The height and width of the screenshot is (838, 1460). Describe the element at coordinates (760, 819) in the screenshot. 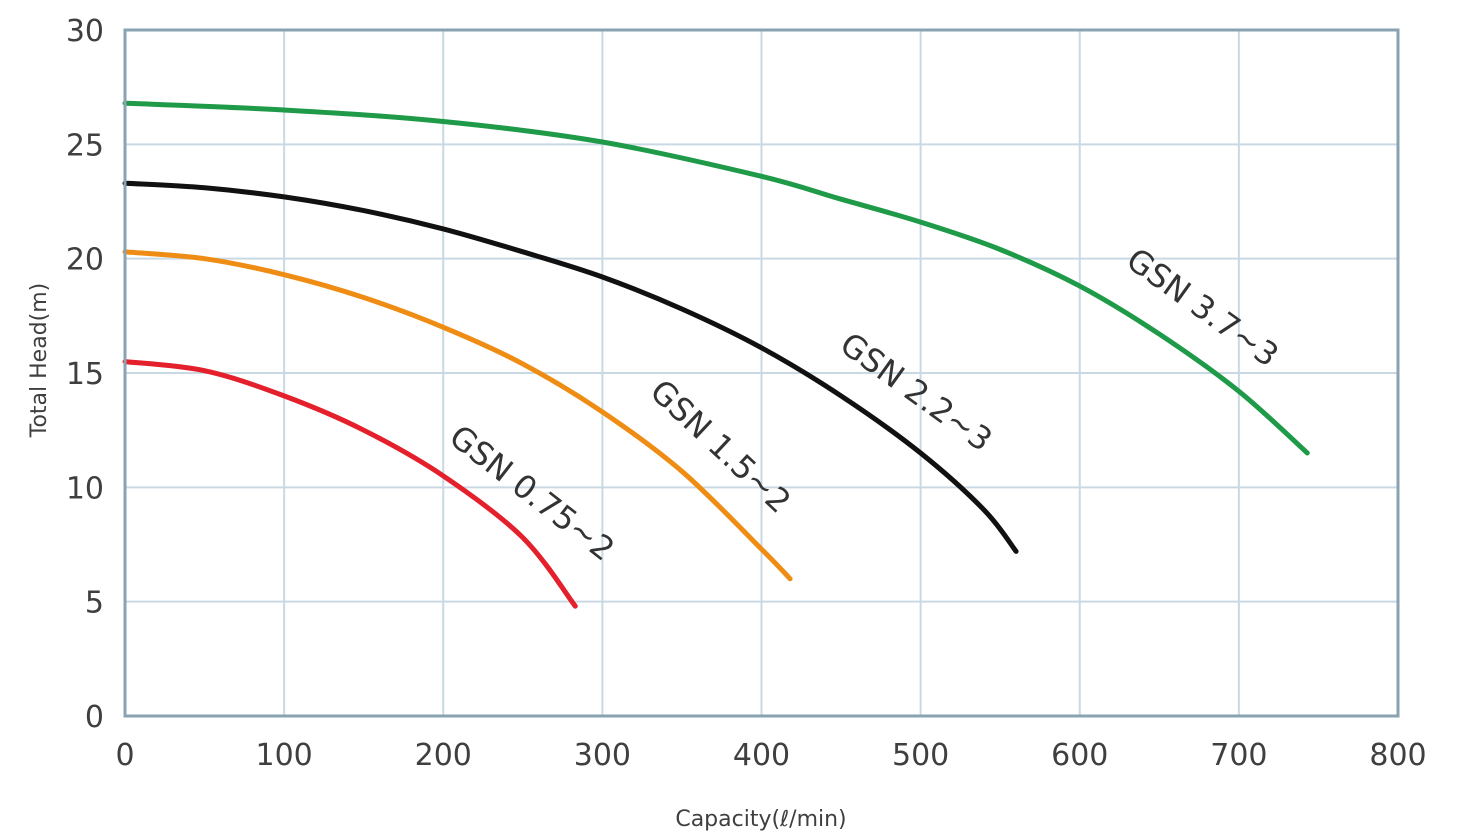

I see `x-axis-title: Capacity(ℓ/min)` at that location.